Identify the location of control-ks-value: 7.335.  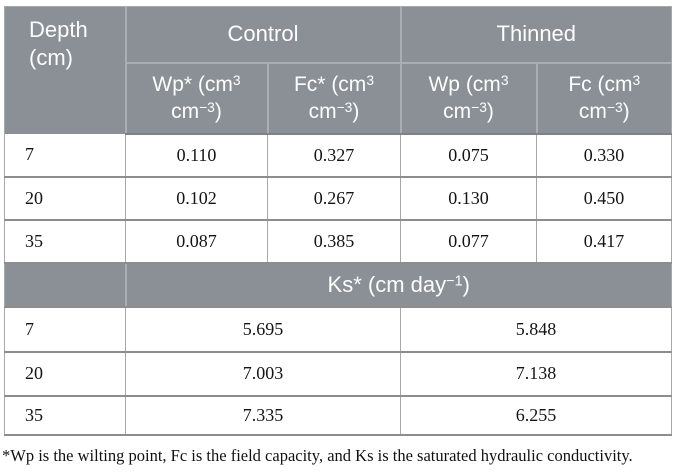
(262, 415).